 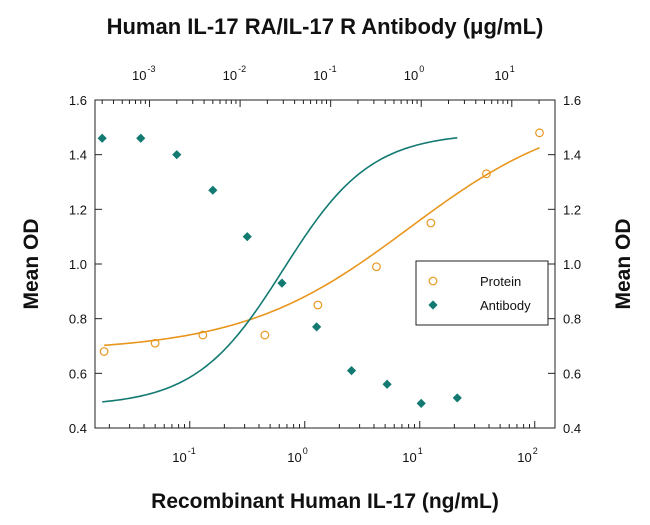 I want to click on left-y-ticks: 0.4 0.6 0.8 1.0 1.2 1.4 1.6, so click(x=85, y=264).